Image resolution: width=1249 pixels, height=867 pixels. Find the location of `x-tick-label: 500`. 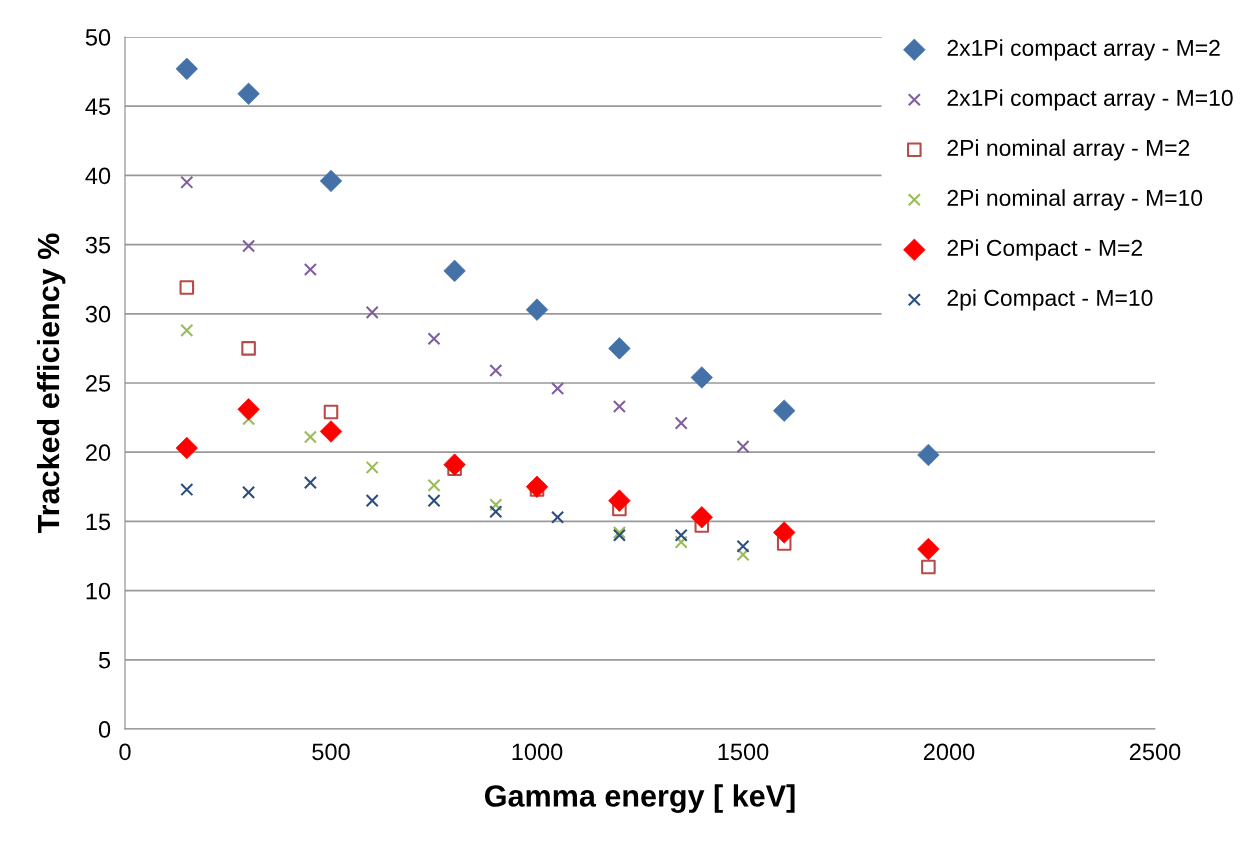

x-tick-label: 500 is located at coordinates (331, 752).